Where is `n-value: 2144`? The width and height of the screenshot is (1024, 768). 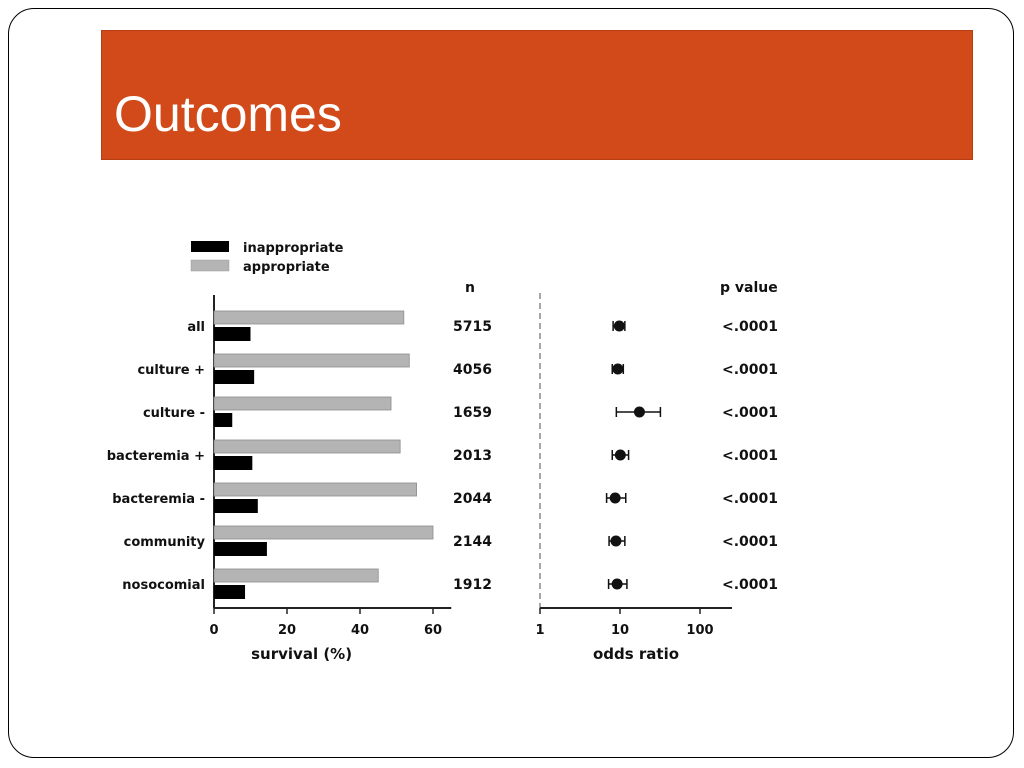
n-value: 2144 is located at coordinates (472, 542).